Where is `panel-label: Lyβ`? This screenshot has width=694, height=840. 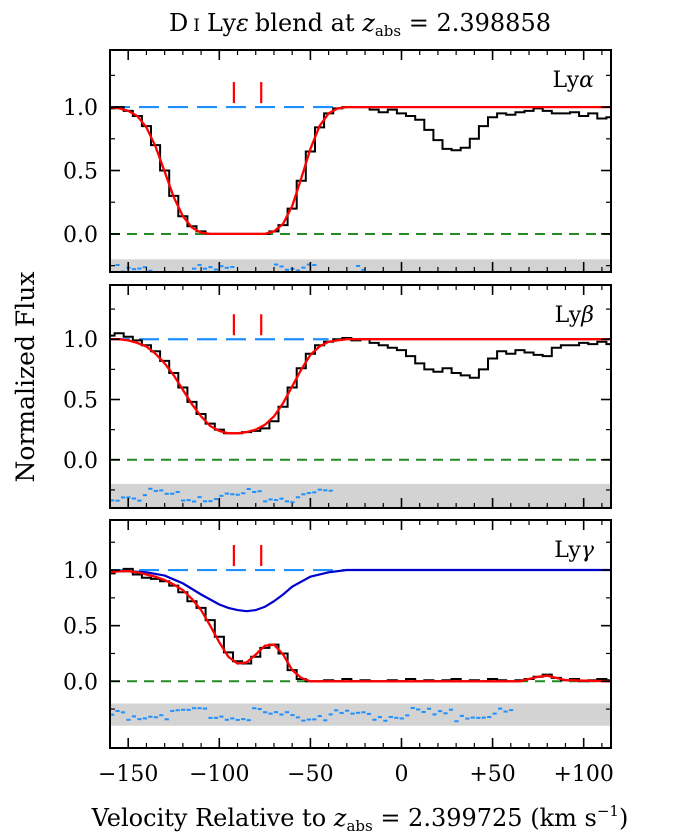 panel-label: Lyβ is located at coordinates (574, 315).